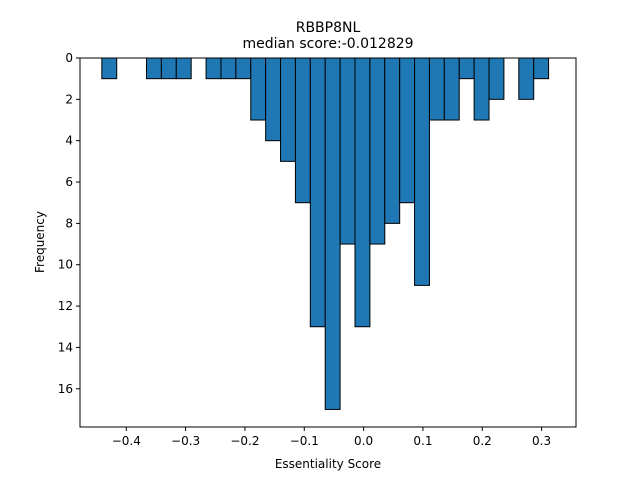  I want to click on x-tick-label: −0.1, so click(304, 441).